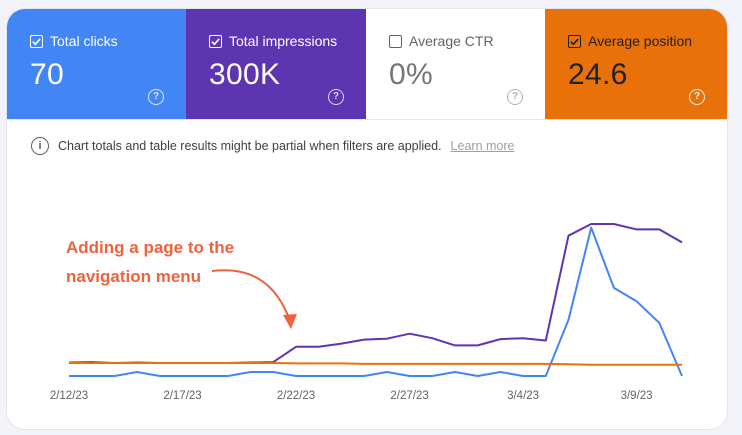  Describe the element at coordinates (395, 41) in the screenshot. I see `checkbox-unchecked-icon` at that location.